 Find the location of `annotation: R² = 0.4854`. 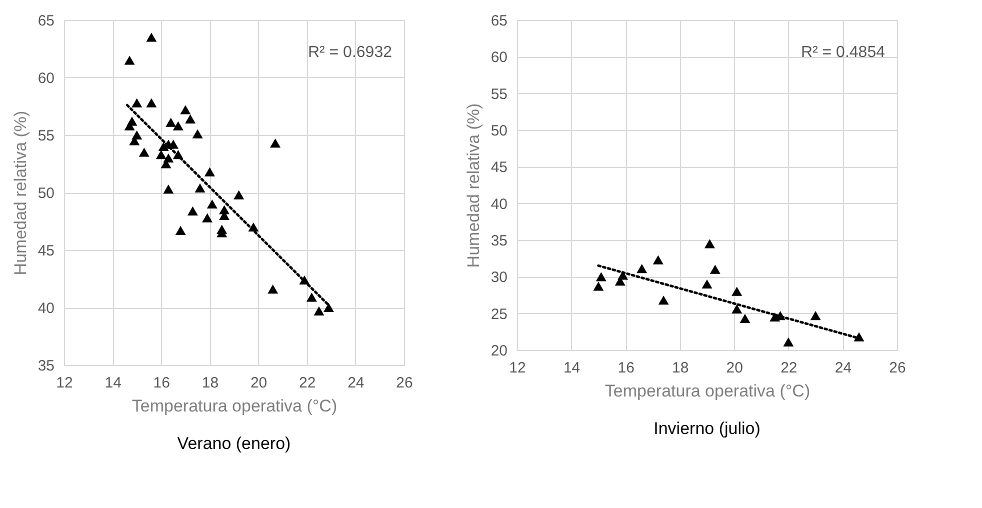

annotation: R² = 0.4854 is located at coordinates (843, 52).